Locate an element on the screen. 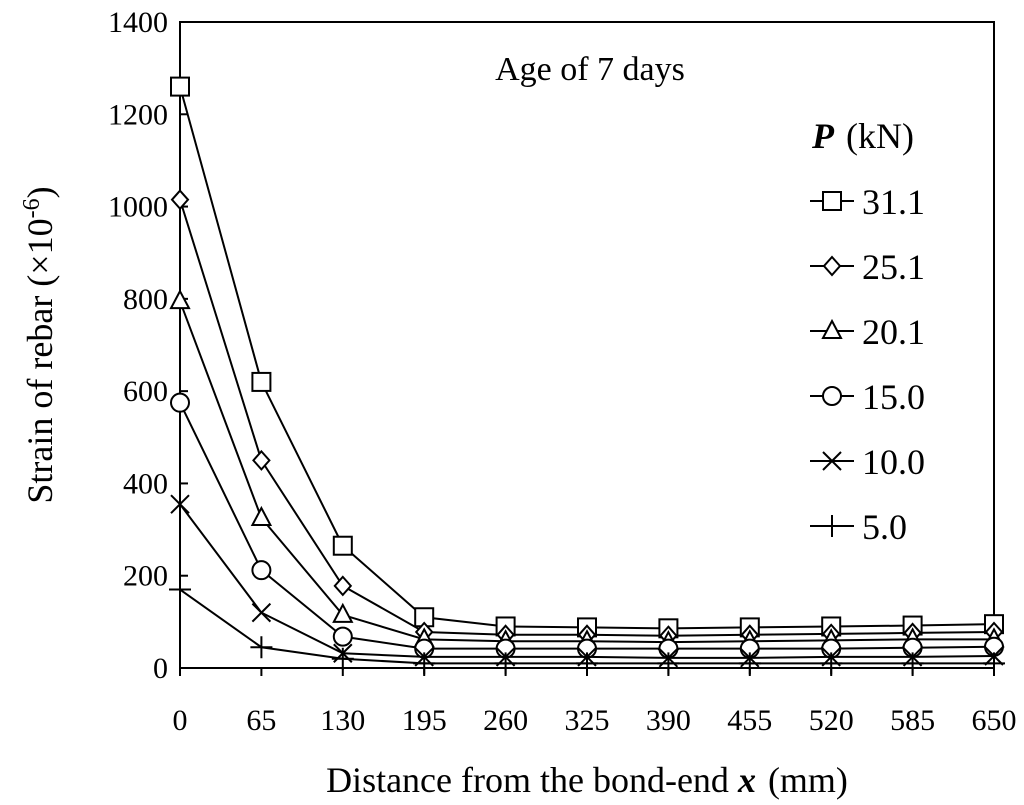 The image size is (1024, 805). legend-item: 20.1 is located at coordinates (867, 332).